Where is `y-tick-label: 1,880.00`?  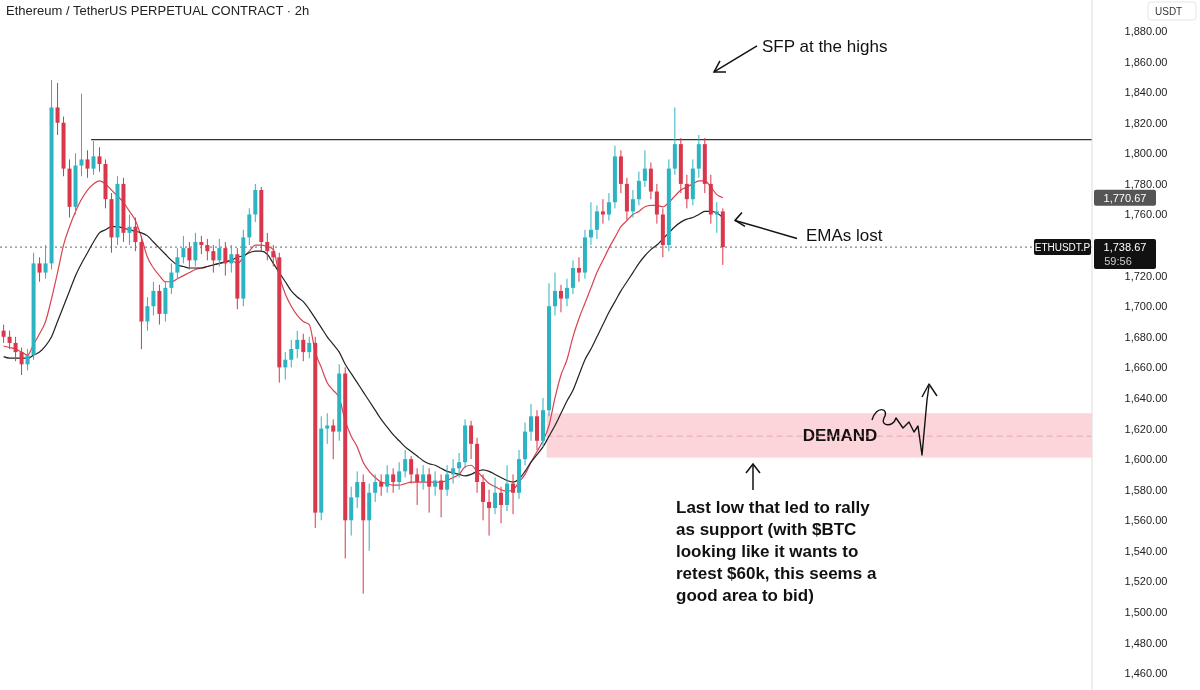
y-tick-label: 1,880.00 is located at coordinates (1146, 31).